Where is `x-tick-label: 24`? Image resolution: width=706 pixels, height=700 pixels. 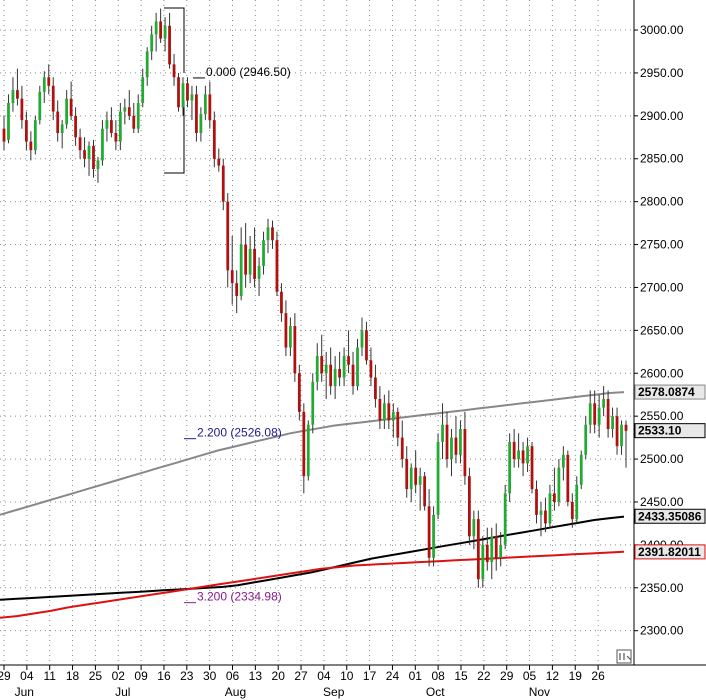 x-tick-label: 24 is located at coordinates (393, 676).